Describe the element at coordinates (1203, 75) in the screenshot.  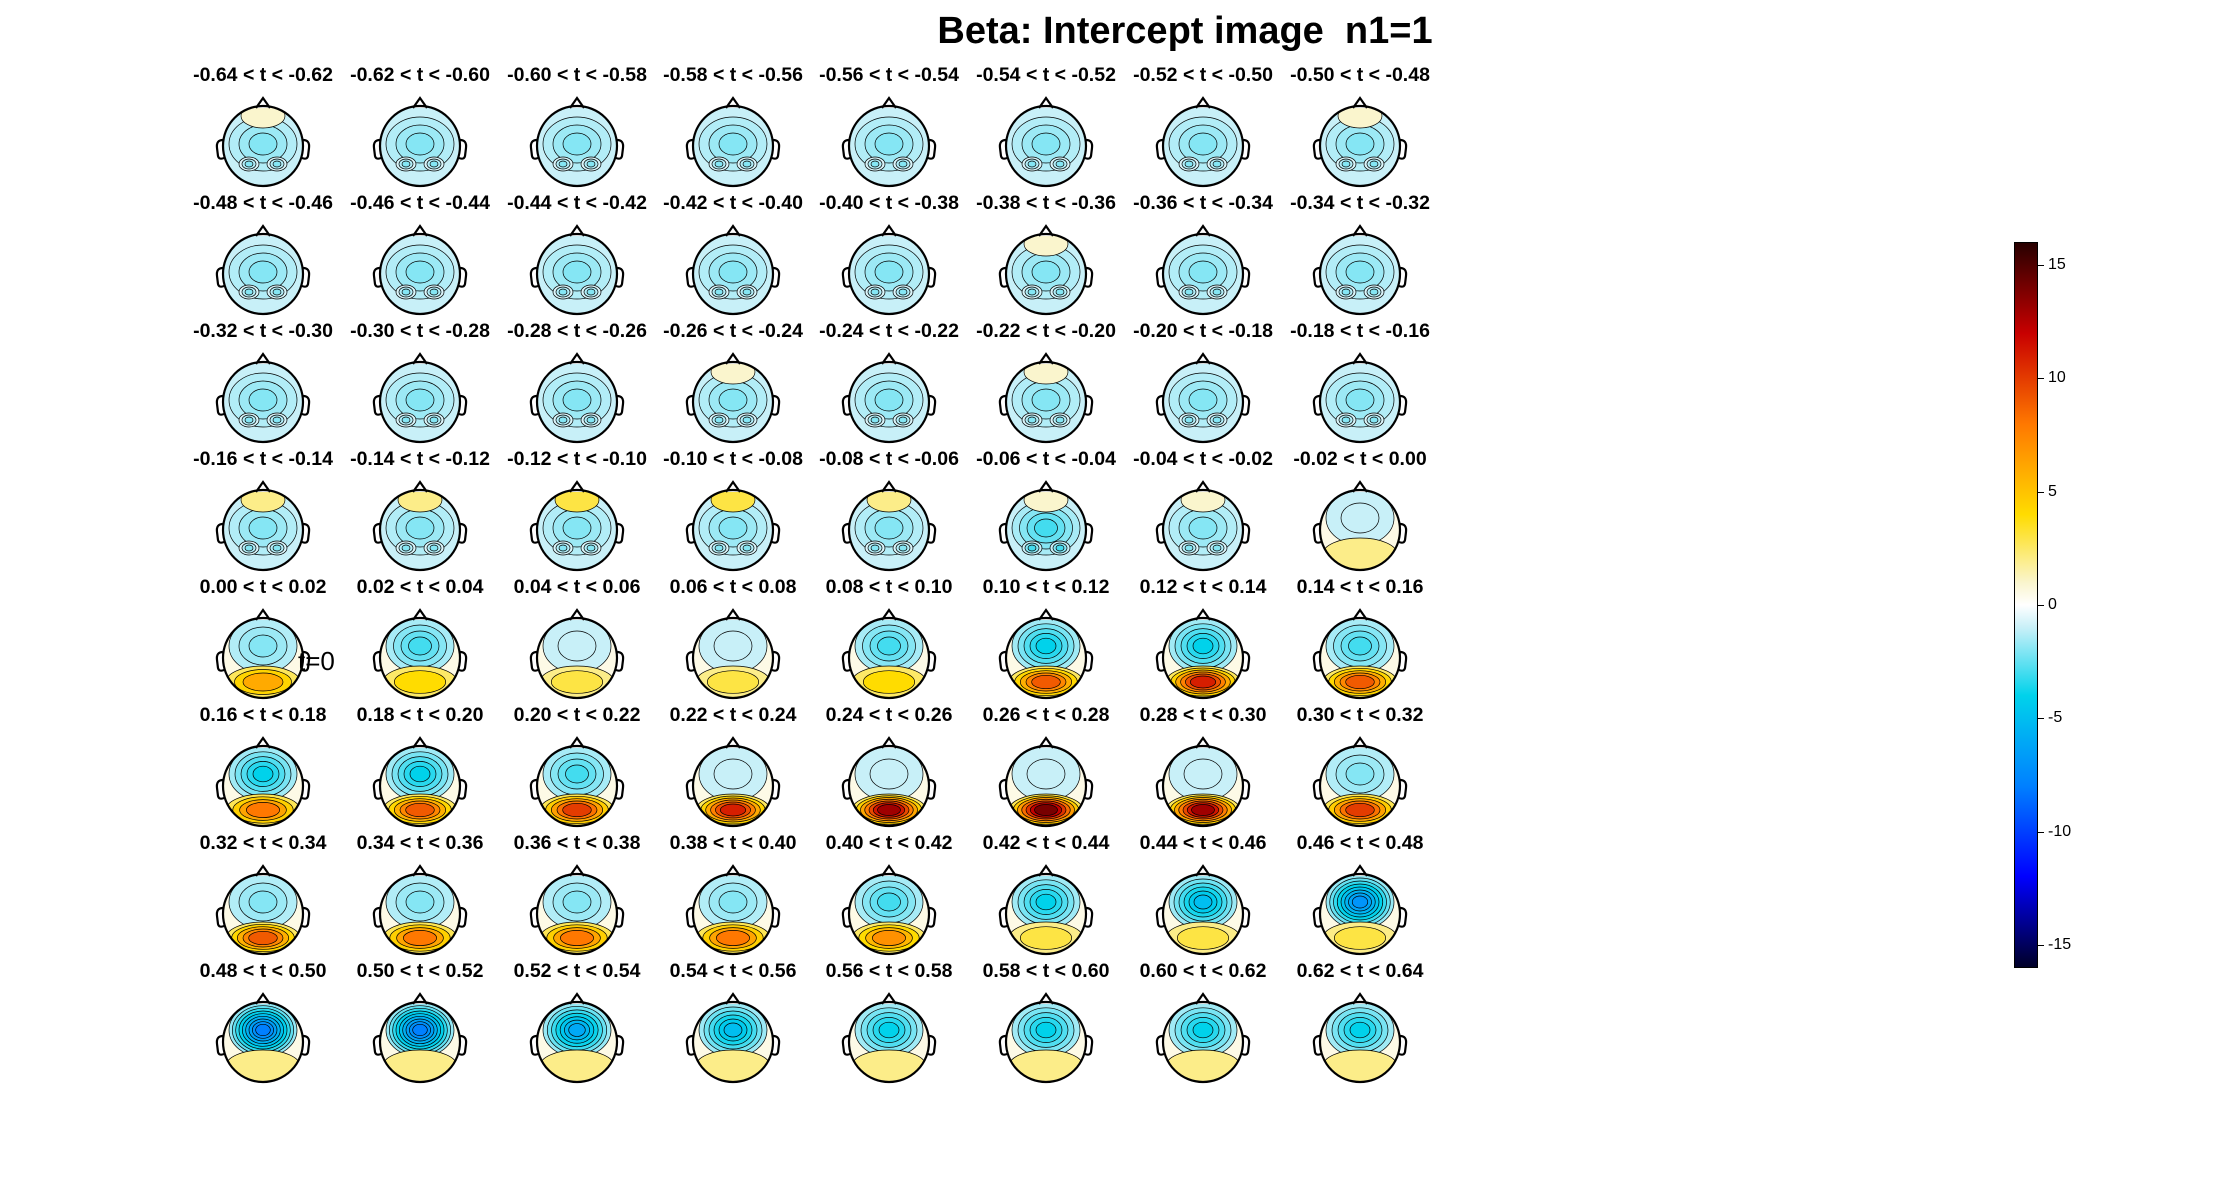
I see `panel-title: -0.52 < t < -0.50` at that location.